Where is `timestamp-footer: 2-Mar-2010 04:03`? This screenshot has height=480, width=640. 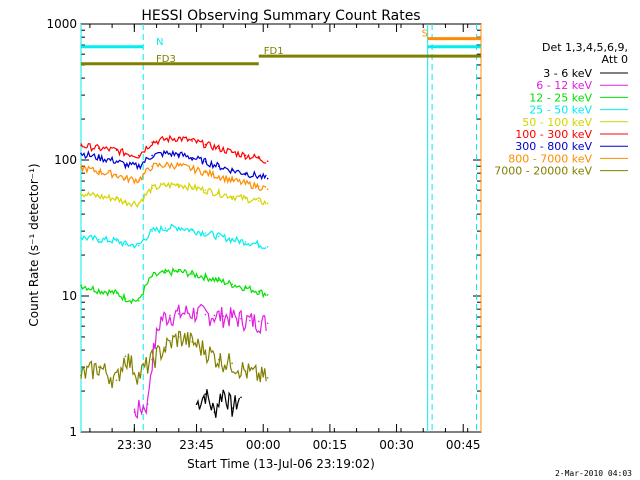 timestamp-footer: 2-Mar-2010 04:03 is located at coordinates (593, 473).